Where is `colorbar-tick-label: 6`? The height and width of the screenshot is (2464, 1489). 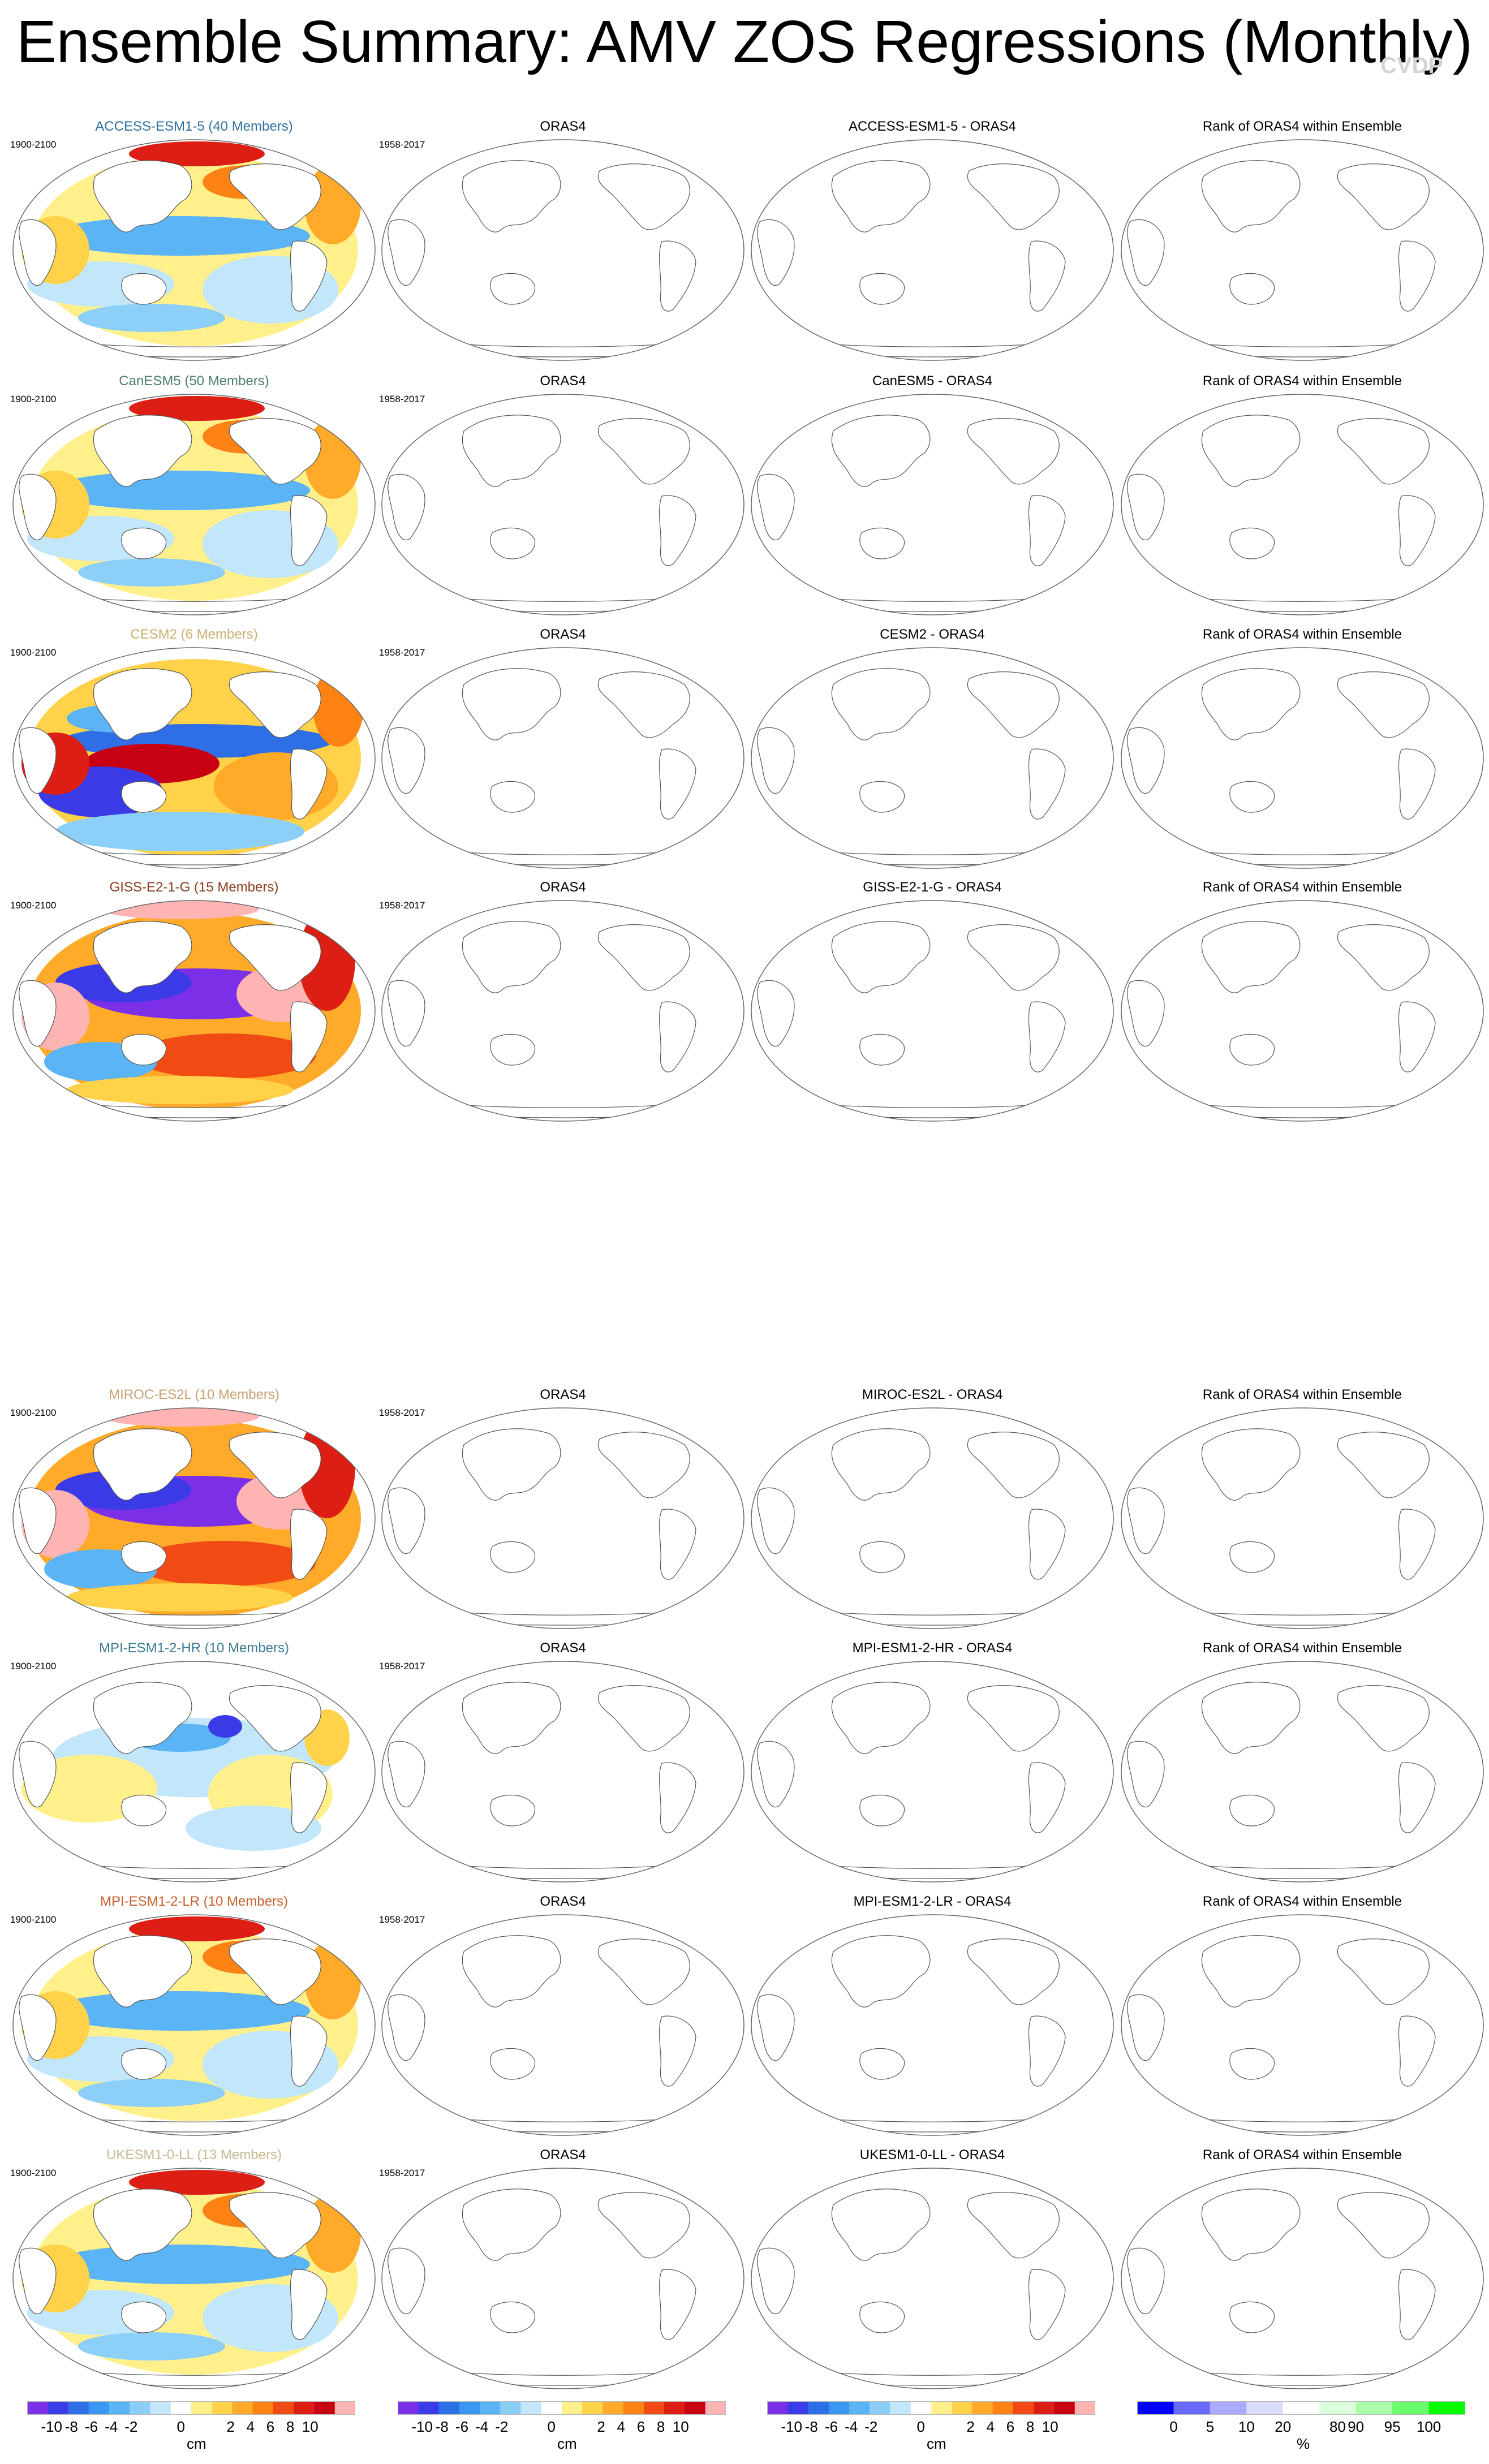
colorbar-tick-label: 6 is located at coordinates (641, 2426).